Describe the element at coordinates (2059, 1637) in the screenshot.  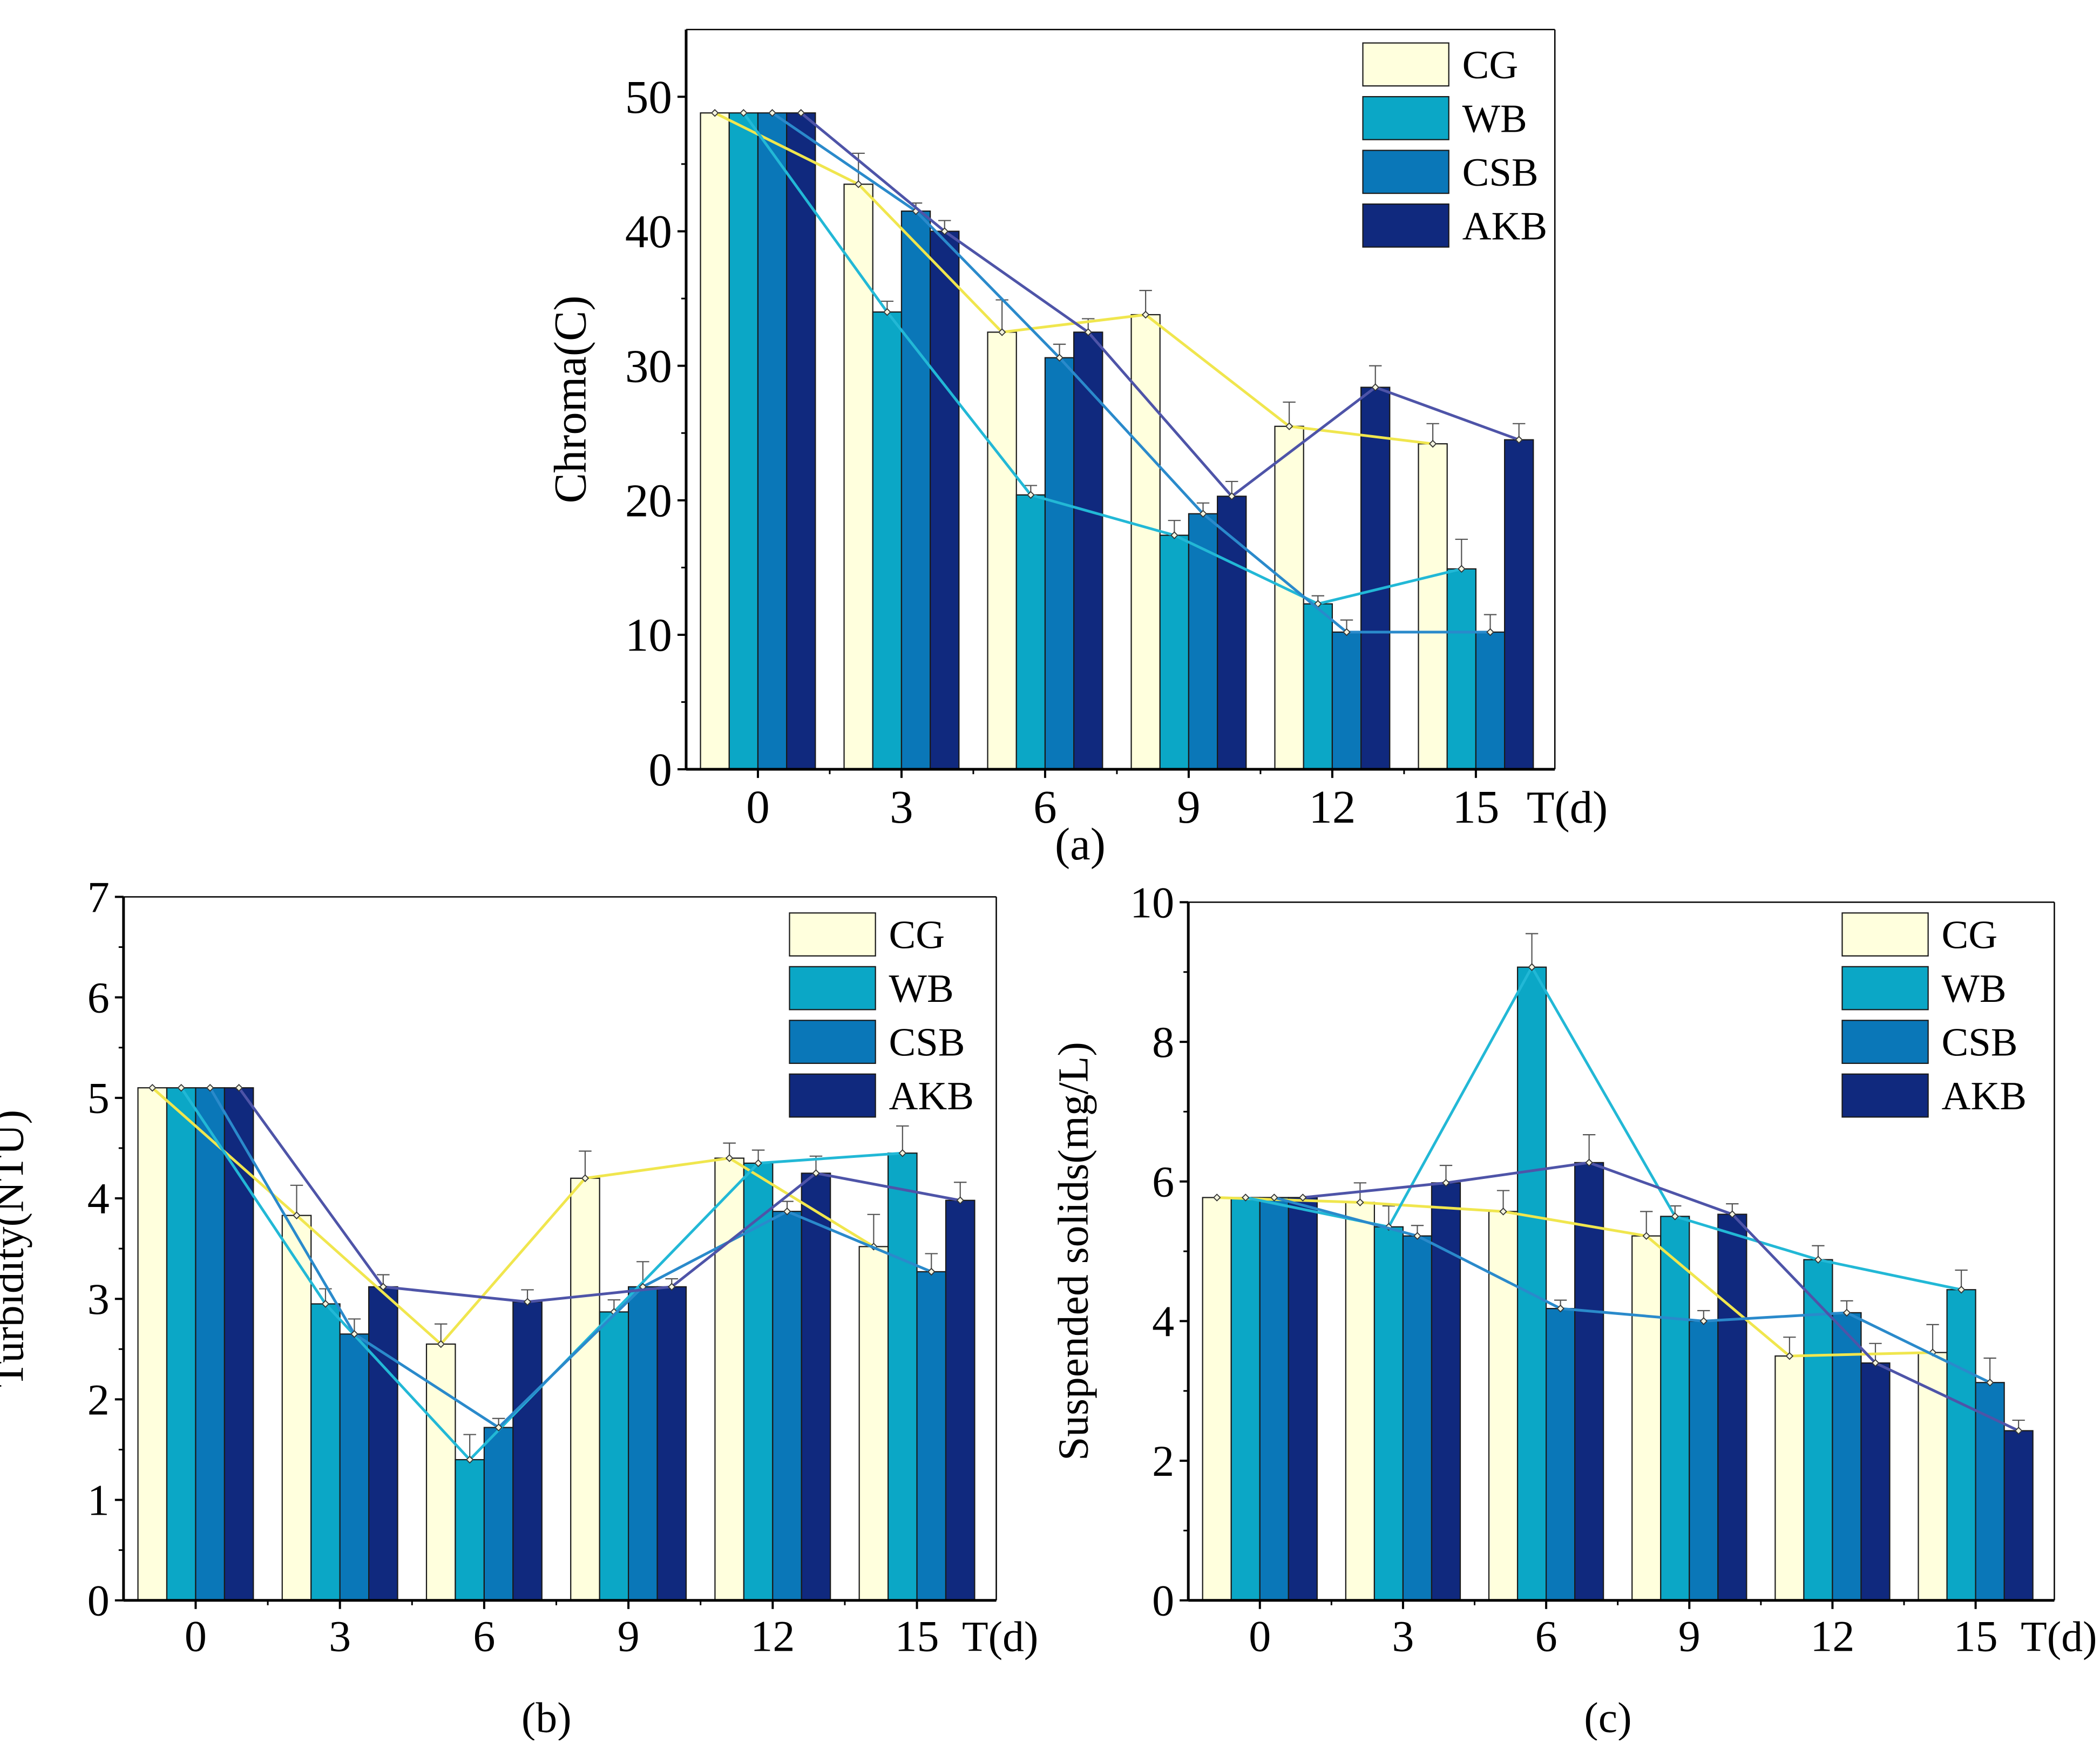
I see `x-axis-label: T(d)` at that location.